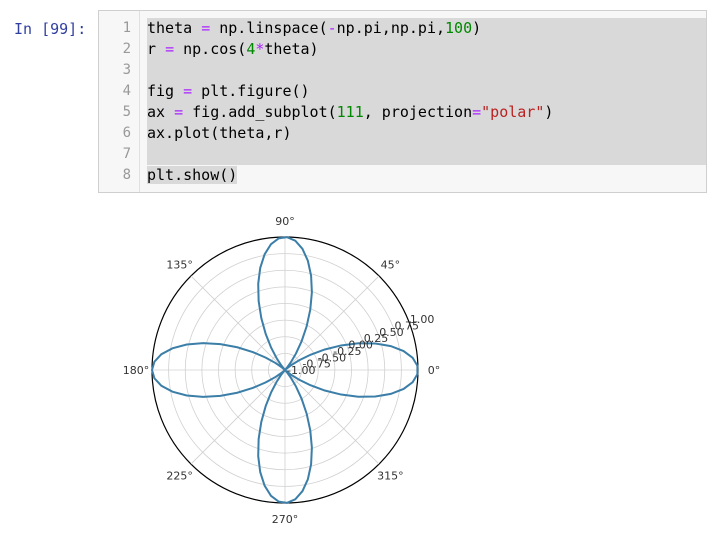 The width and height of the screenshot is (709, 540). What do you see at coordinates (391, 332) in the screenshot?
I see `radial-tick-label: 0.50` at bounding box center [391, 332].